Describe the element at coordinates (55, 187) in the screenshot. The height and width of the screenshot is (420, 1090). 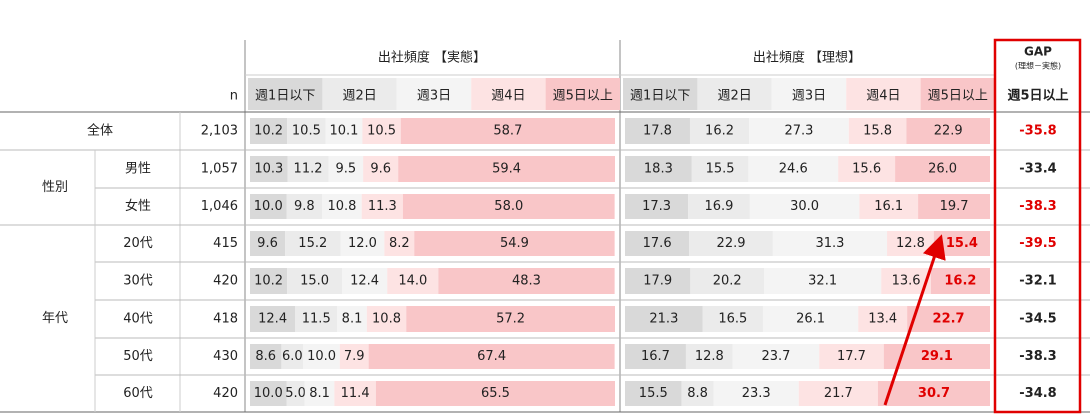
I see `group-label: 性別` at that location.